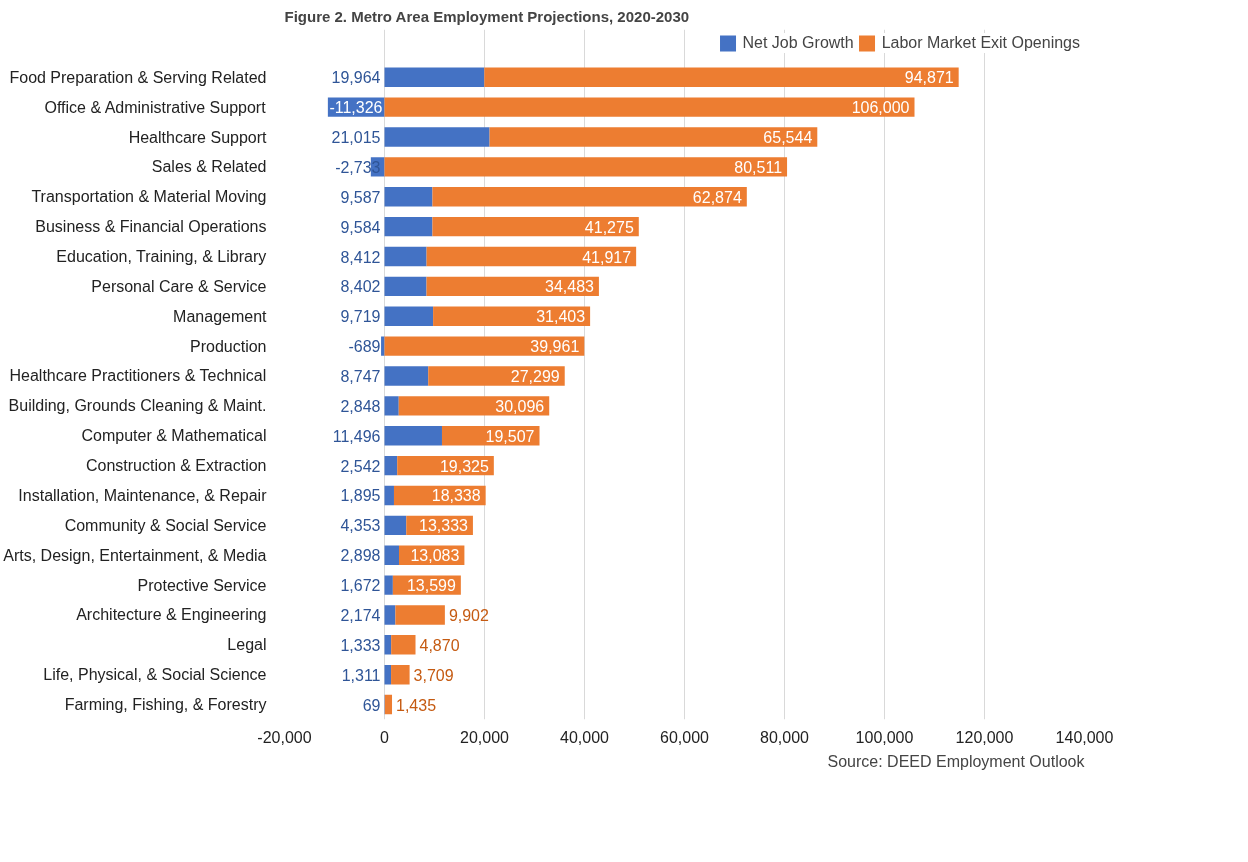 The image size is (1248, 862). Describe the element at coordinates (469, 615) in the screenshot. I see `data-label: 9,902` at that location.